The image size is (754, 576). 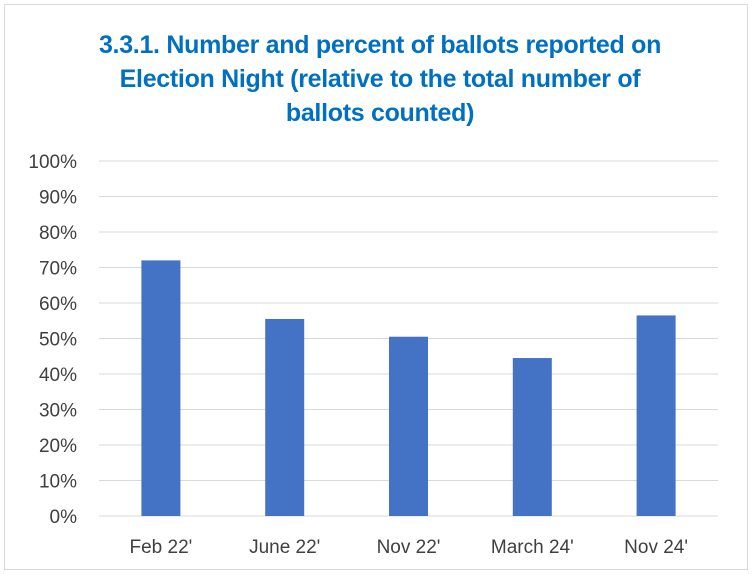 I want to click on y-tick-label: 80%, so click(x=58, y=233).